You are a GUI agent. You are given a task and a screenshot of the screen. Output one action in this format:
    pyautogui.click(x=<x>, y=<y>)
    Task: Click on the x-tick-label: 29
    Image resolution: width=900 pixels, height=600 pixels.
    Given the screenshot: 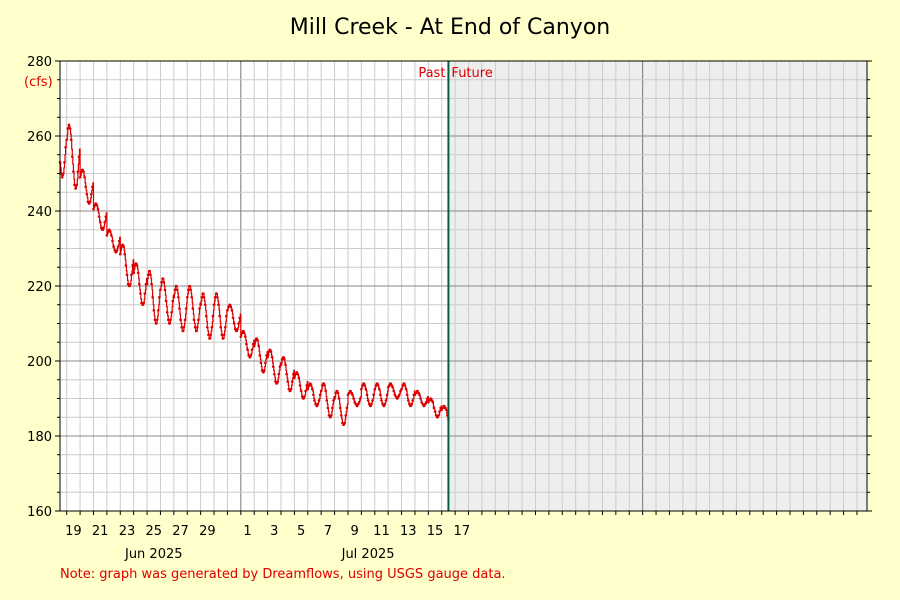 What is the action you would take?
    pyautogui.click(x=207, y=531)
    